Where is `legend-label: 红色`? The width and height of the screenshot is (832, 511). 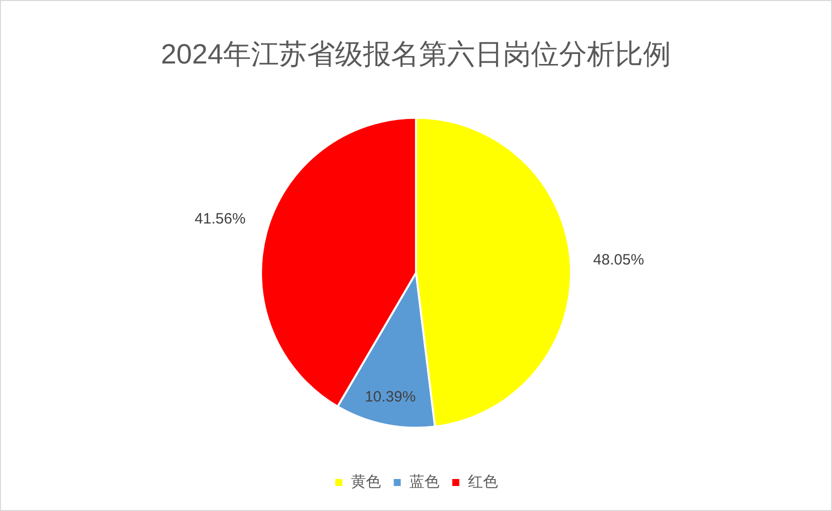 legend-label: 红色 is located at coordinates (483, 482).